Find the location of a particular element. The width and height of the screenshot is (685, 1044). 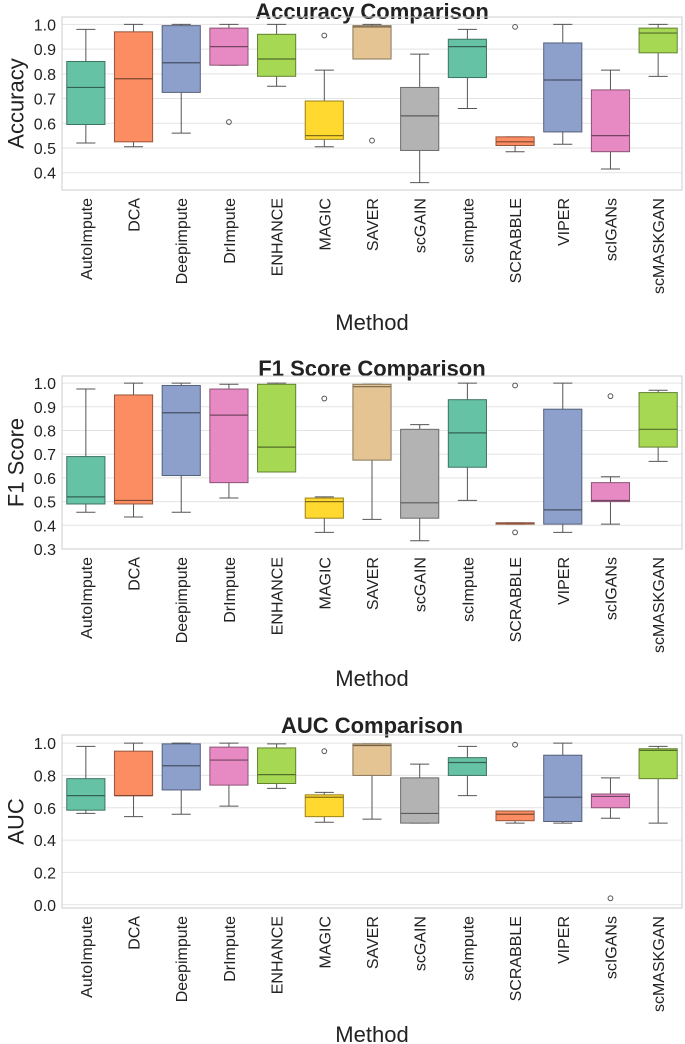

box-scGAIN is located at coordinates (420, 793).